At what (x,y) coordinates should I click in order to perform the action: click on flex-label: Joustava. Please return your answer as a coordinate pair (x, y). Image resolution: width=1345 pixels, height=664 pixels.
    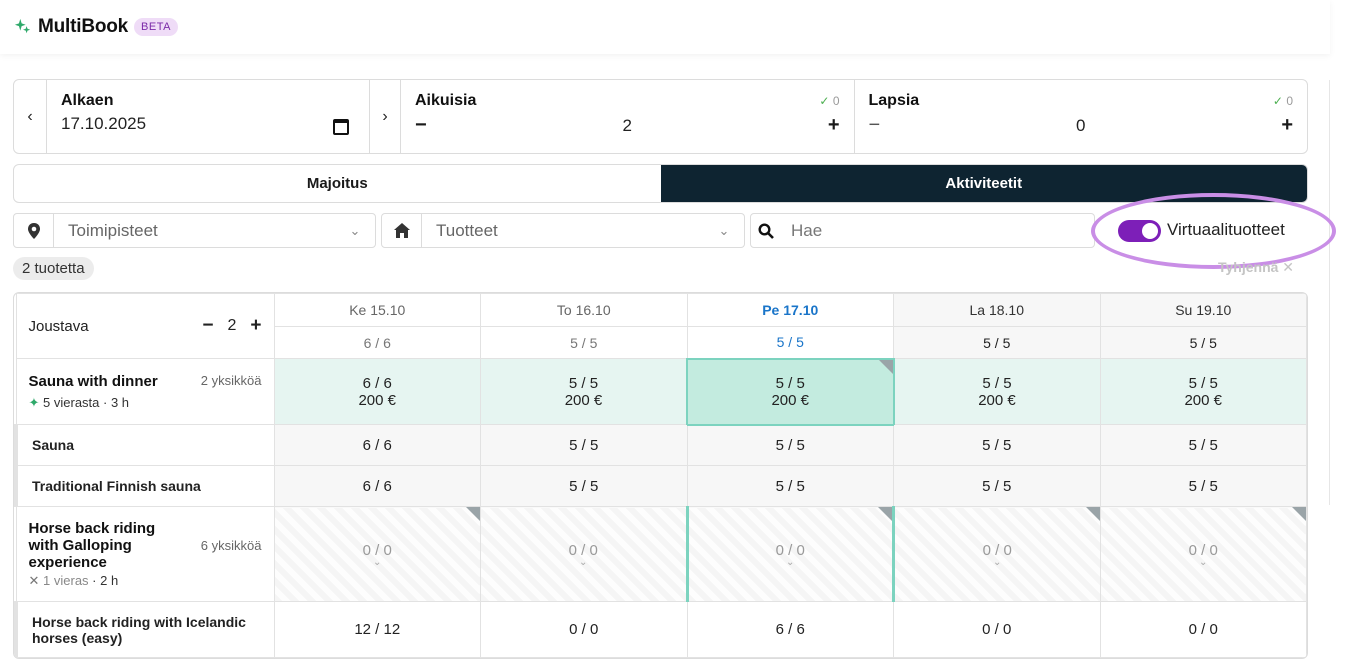
    Looking at the image, I should click on (58, 326).